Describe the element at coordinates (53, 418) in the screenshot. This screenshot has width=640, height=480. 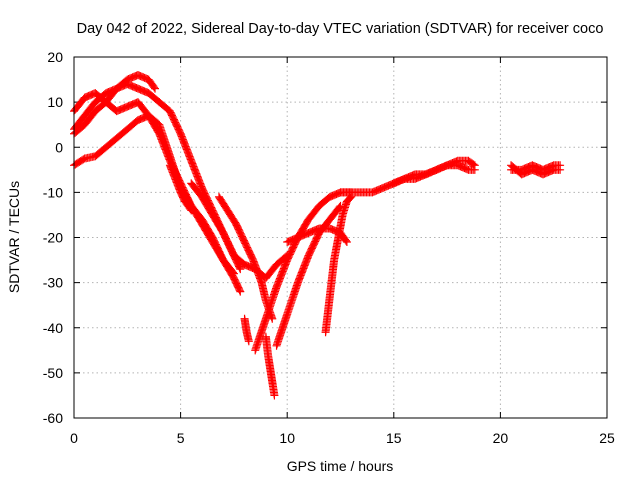
I see `y-tick-label: -60` at that location.